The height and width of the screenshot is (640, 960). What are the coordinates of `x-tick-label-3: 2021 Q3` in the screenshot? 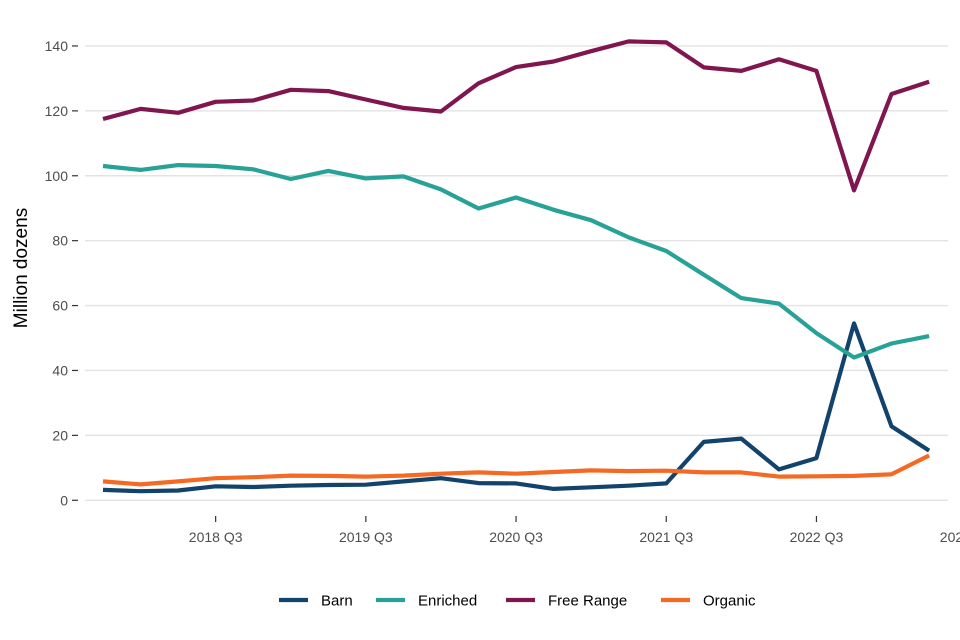 It's located at (666, 537).